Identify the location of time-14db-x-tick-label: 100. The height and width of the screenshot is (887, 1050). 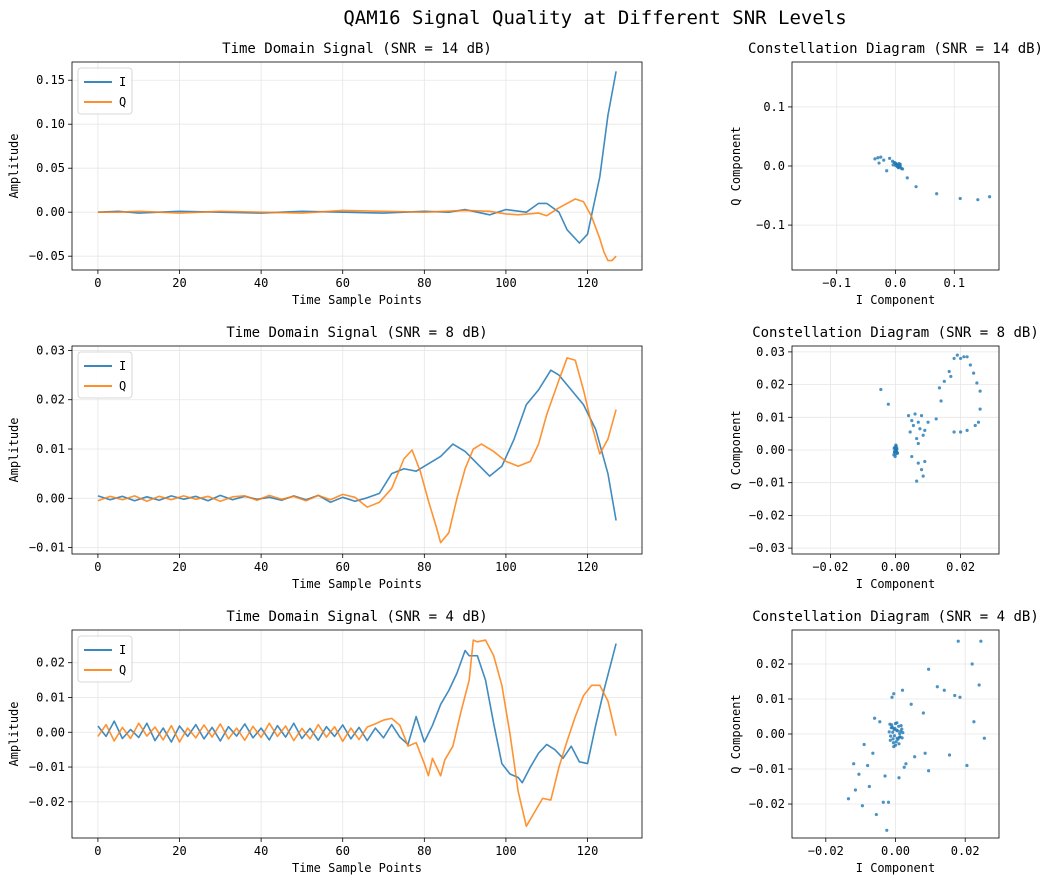
(506, 283).